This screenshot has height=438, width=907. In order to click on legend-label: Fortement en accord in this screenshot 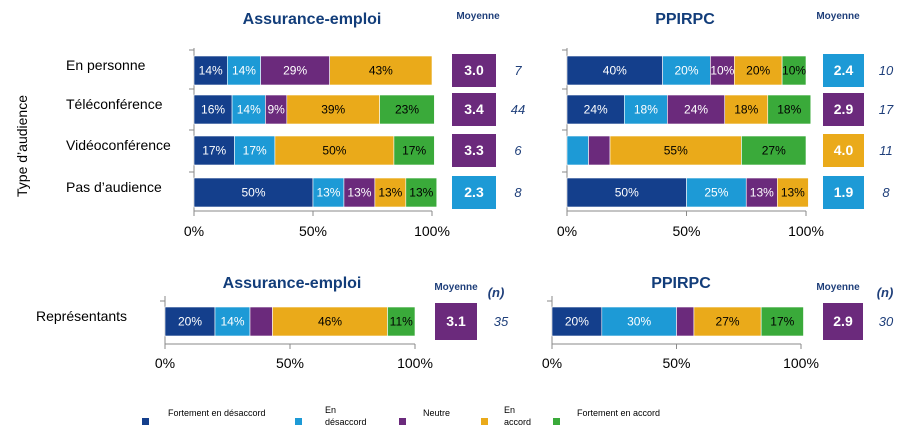, I will do `click(618, 413)`.